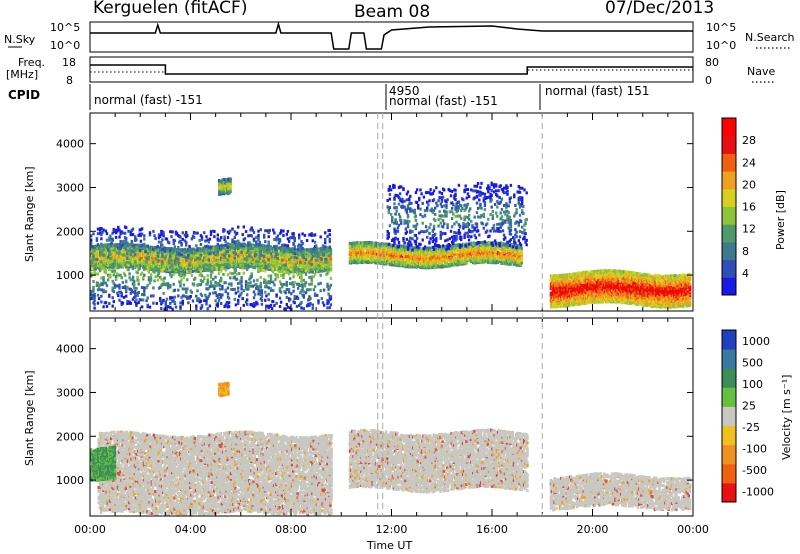 This screenshot has width=800, height=554. Describe the element at coordinates (31, 62) in the screenshot. I see `freq-label: Freq.` at that location.